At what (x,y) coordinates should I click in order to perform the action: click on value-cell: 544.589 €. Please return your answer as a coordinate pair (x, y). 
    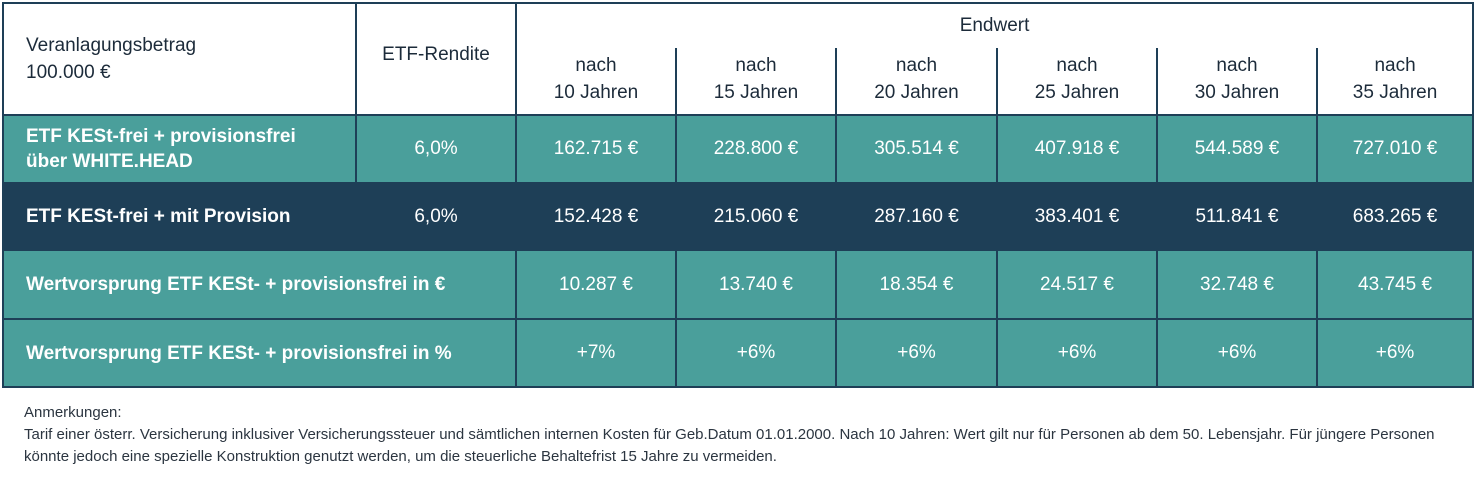
    Looking at the image, I should click on (1237, 149).